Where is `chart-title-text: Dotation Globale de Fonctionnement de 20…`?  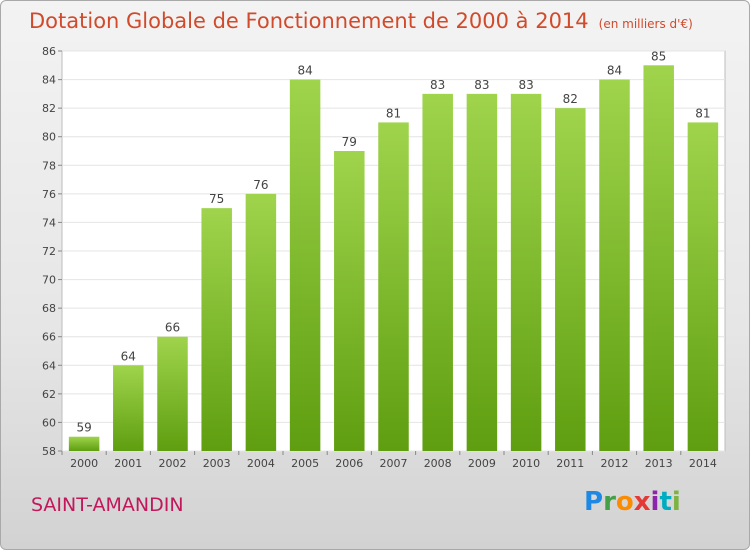
chart-title-text: Dotation Globale de Fonctionnement de 20… is located at coordinates (309, 21).